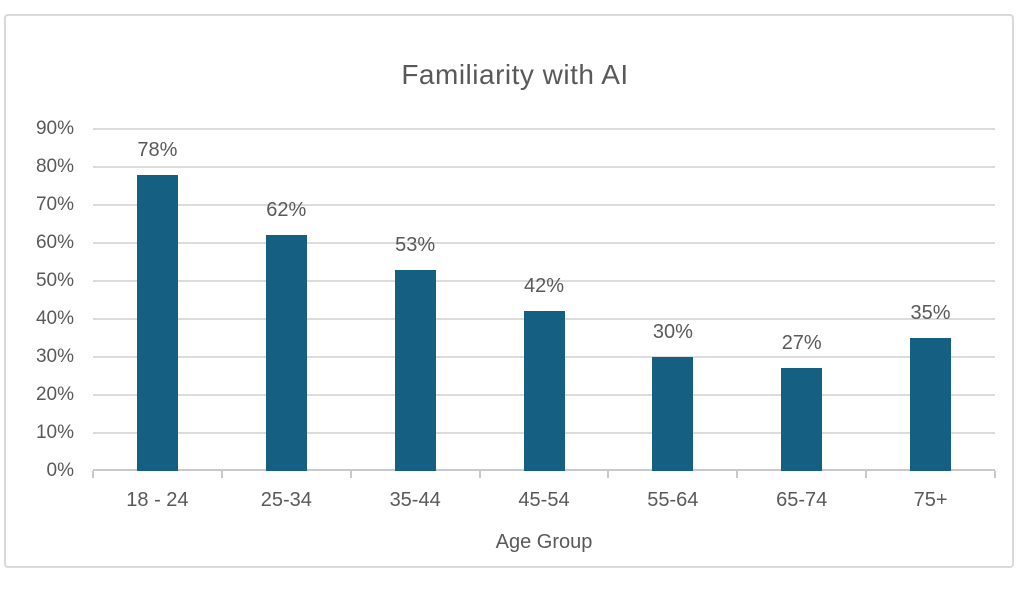  I want to click on y-tick-label: 70%, so click(54, 204).